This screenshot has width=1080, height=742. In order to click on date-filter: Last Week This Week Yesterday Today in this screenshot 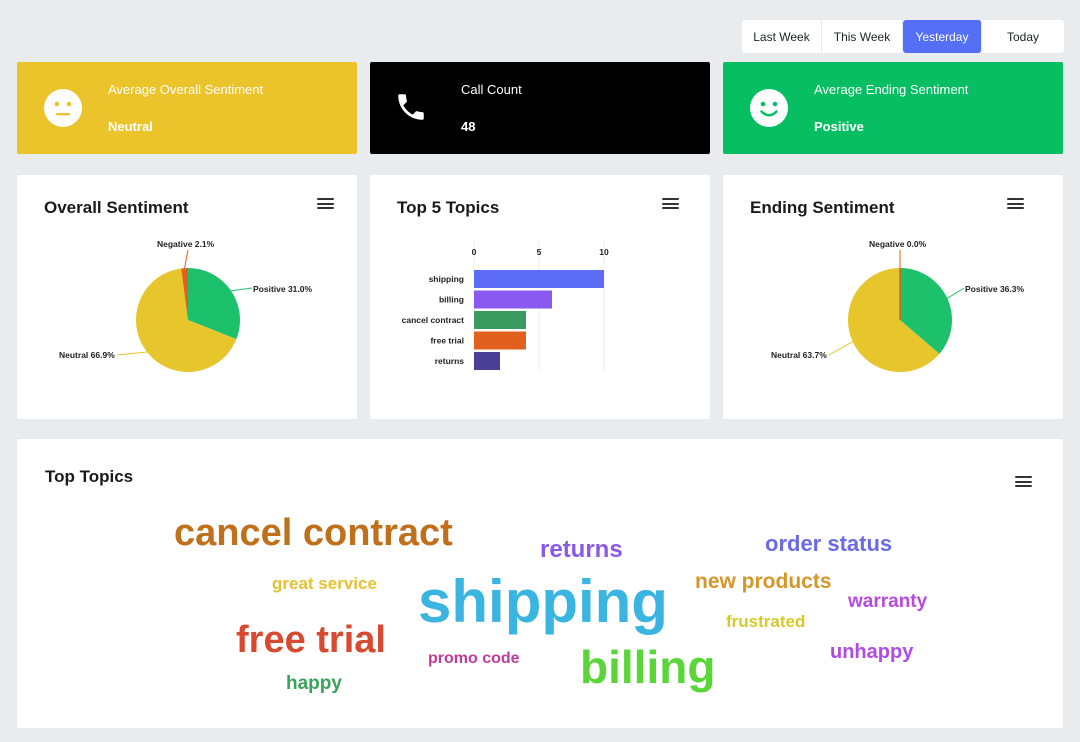, I will do `click(903, 36)`.